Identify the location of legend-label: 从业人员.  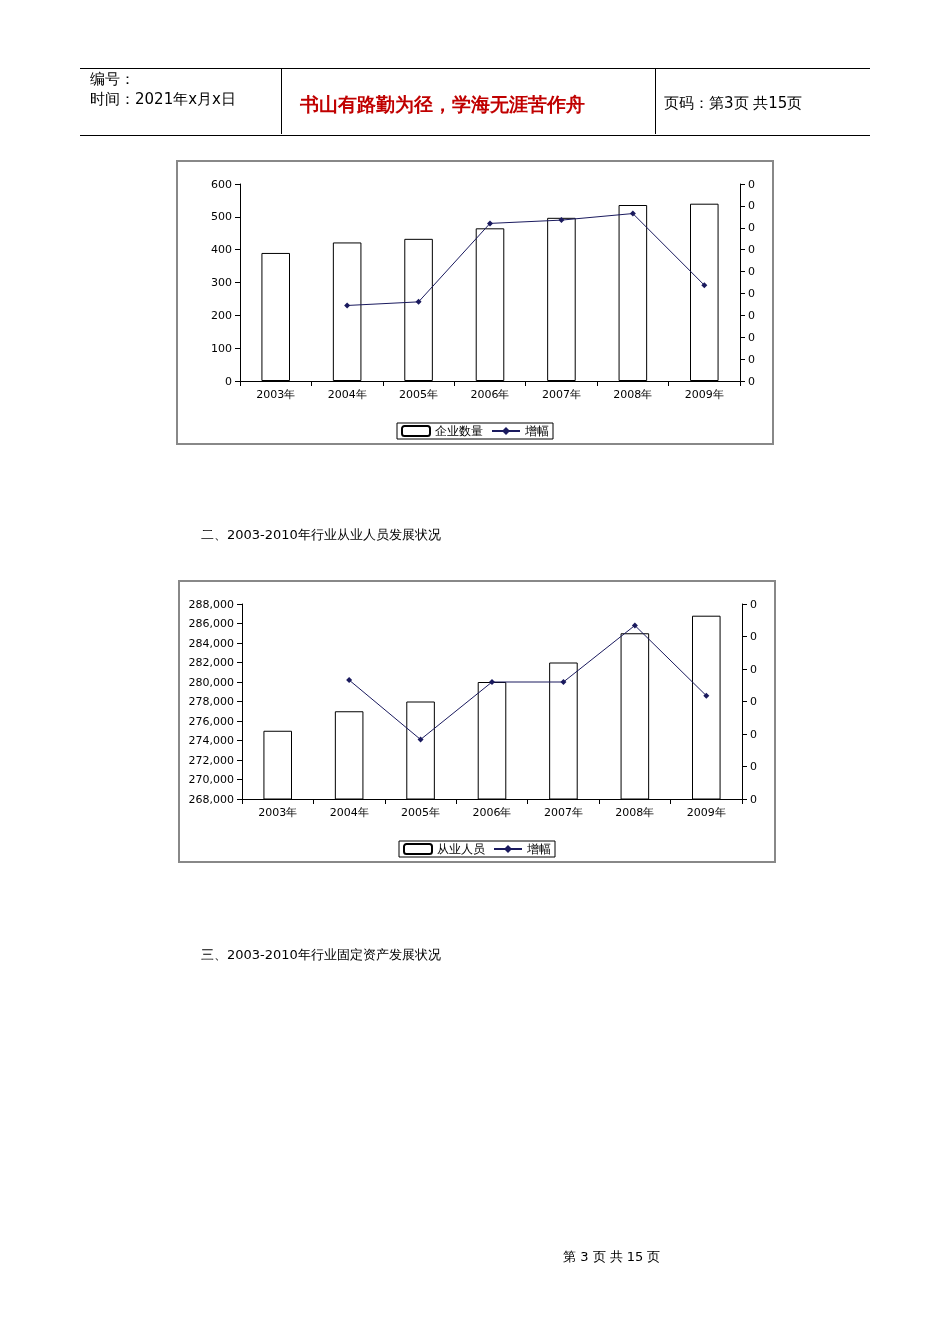
(461, 849).